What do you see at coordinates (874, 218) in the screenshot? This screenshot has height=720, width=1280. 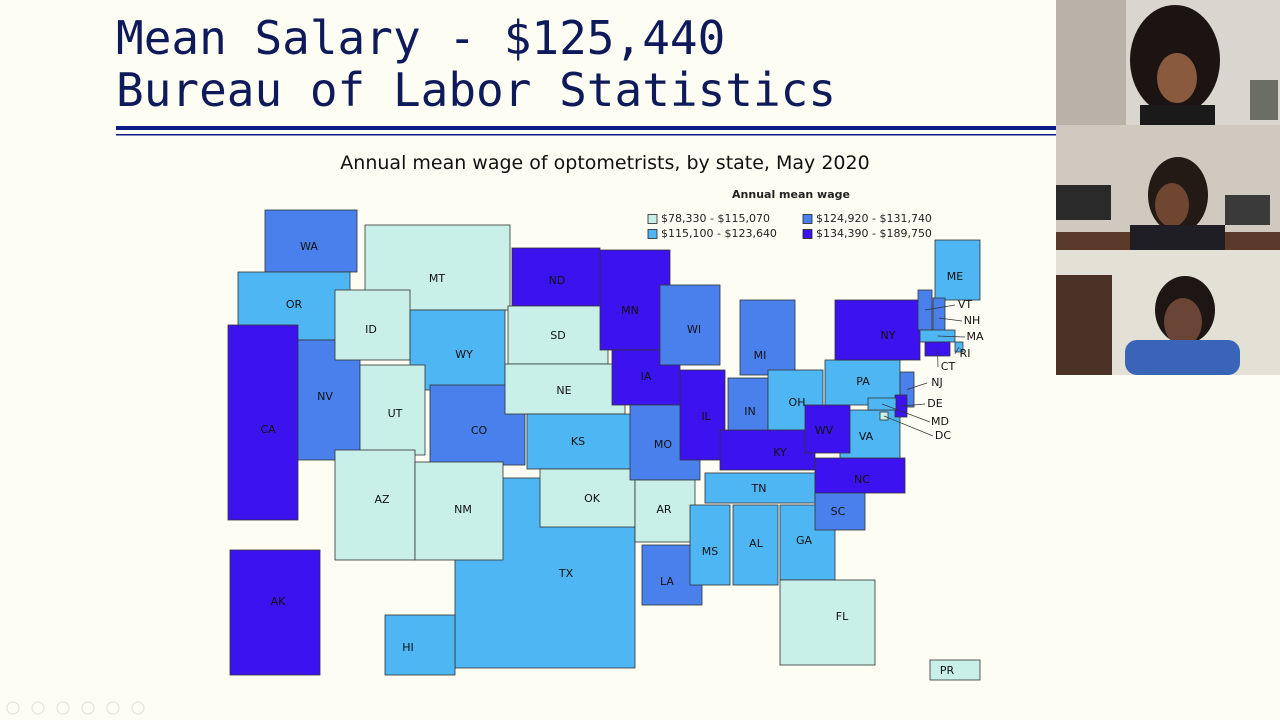 I see `legend-label: $124,920 - $131,740` at bounding box center [874, 218].